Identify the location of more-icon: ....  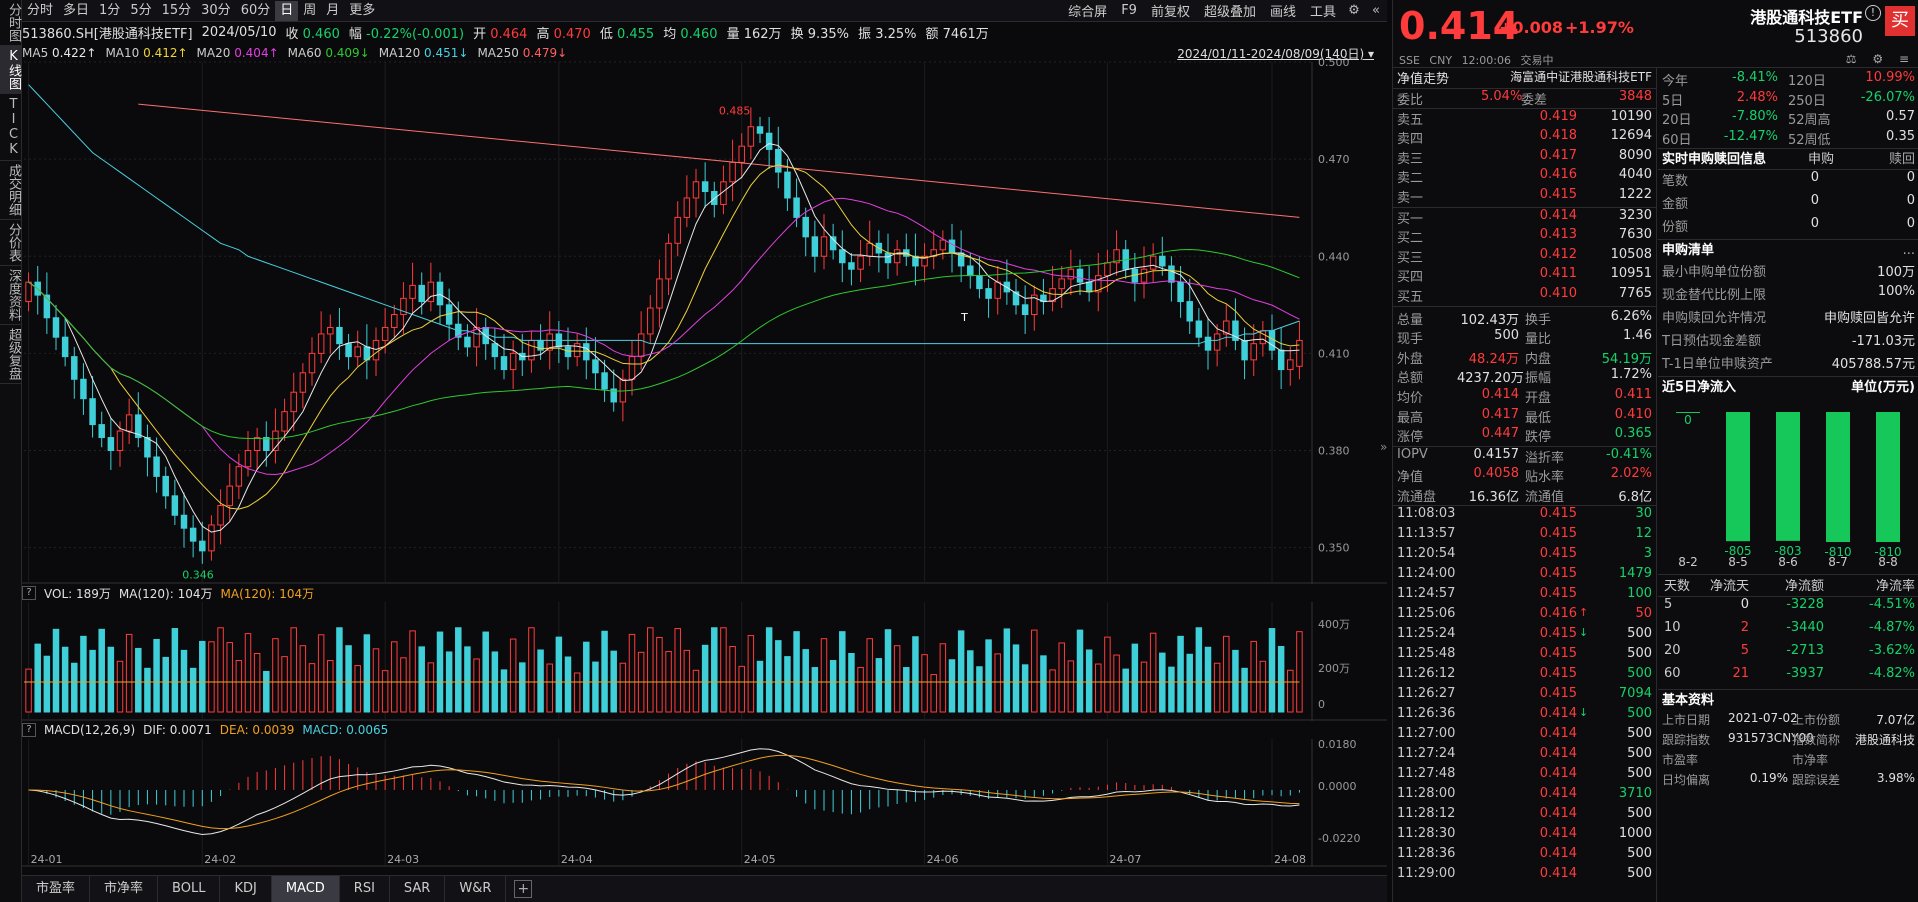
(1908, 251).